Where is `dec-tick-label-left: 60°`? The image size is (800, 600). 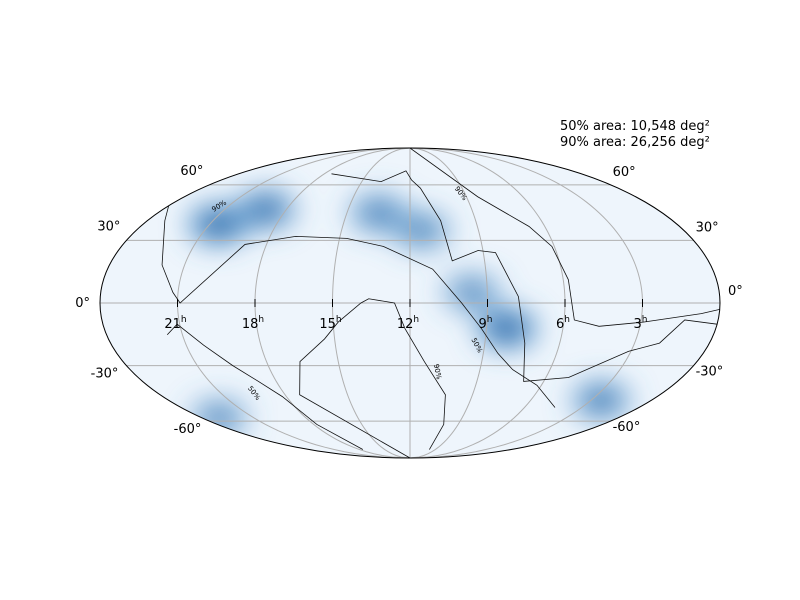 dec-tick-label-left: 60° is located at coordinates (191, 171).